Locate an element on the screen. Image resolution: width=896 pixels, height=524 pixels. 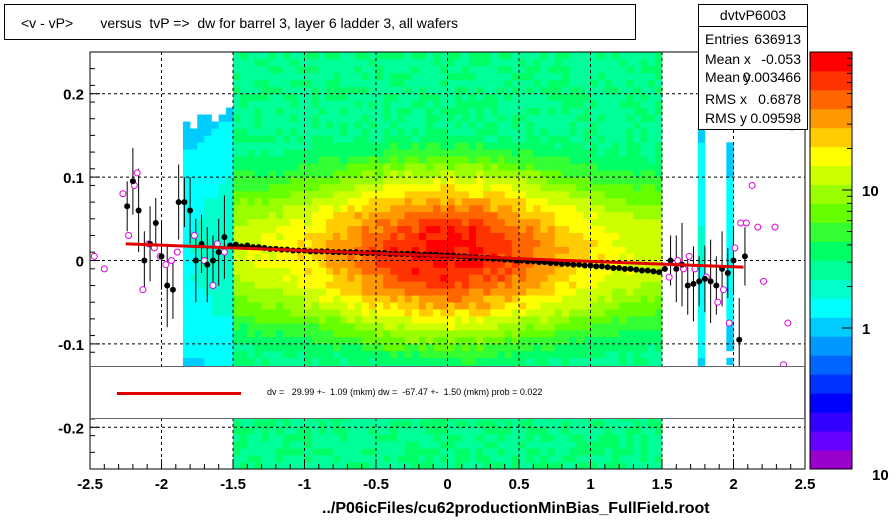
profile-point is located at coordinates (161, 256).